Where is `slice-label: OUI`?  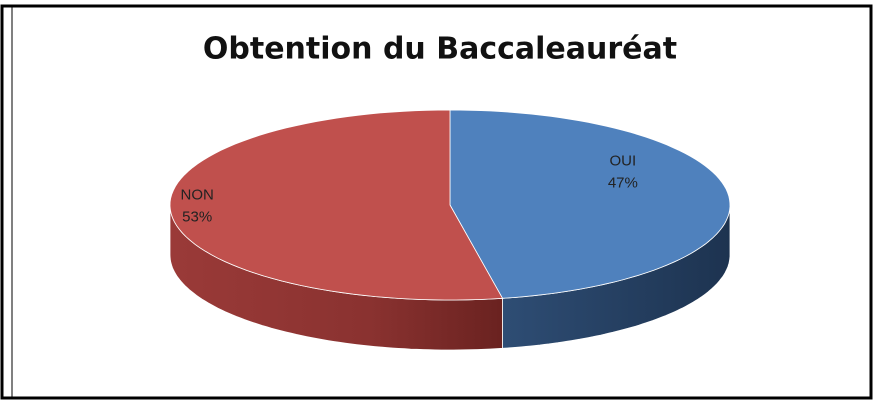 slice-label: OUI is located at coordinates (622, 160).